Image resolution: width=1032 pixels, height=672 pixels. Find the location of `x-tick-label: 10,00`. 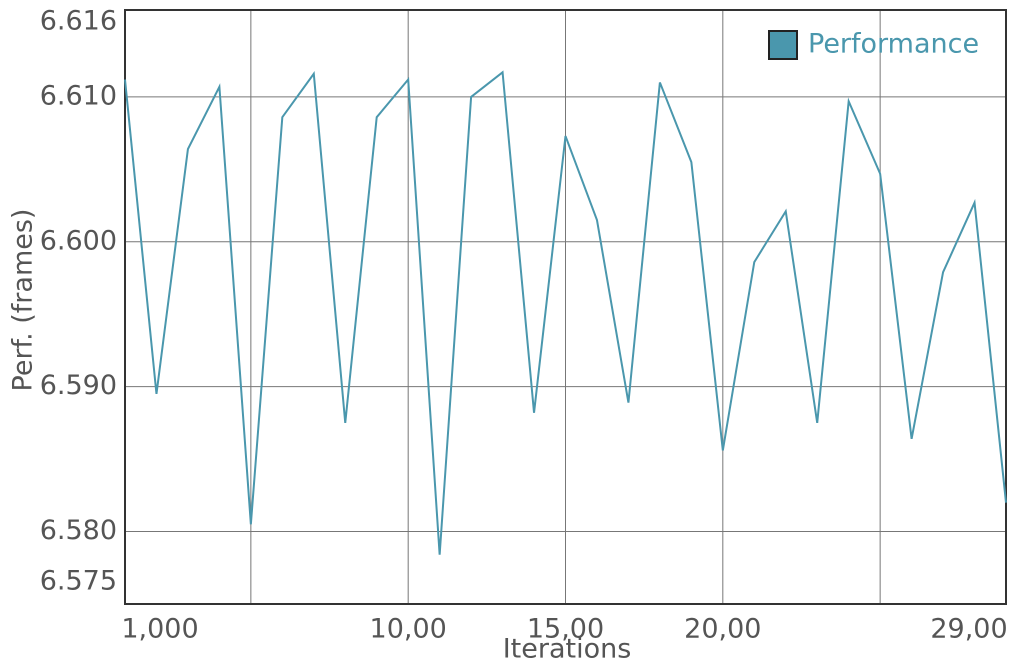

x-tick-label: 10,00 is located at coordinates (408, 629).